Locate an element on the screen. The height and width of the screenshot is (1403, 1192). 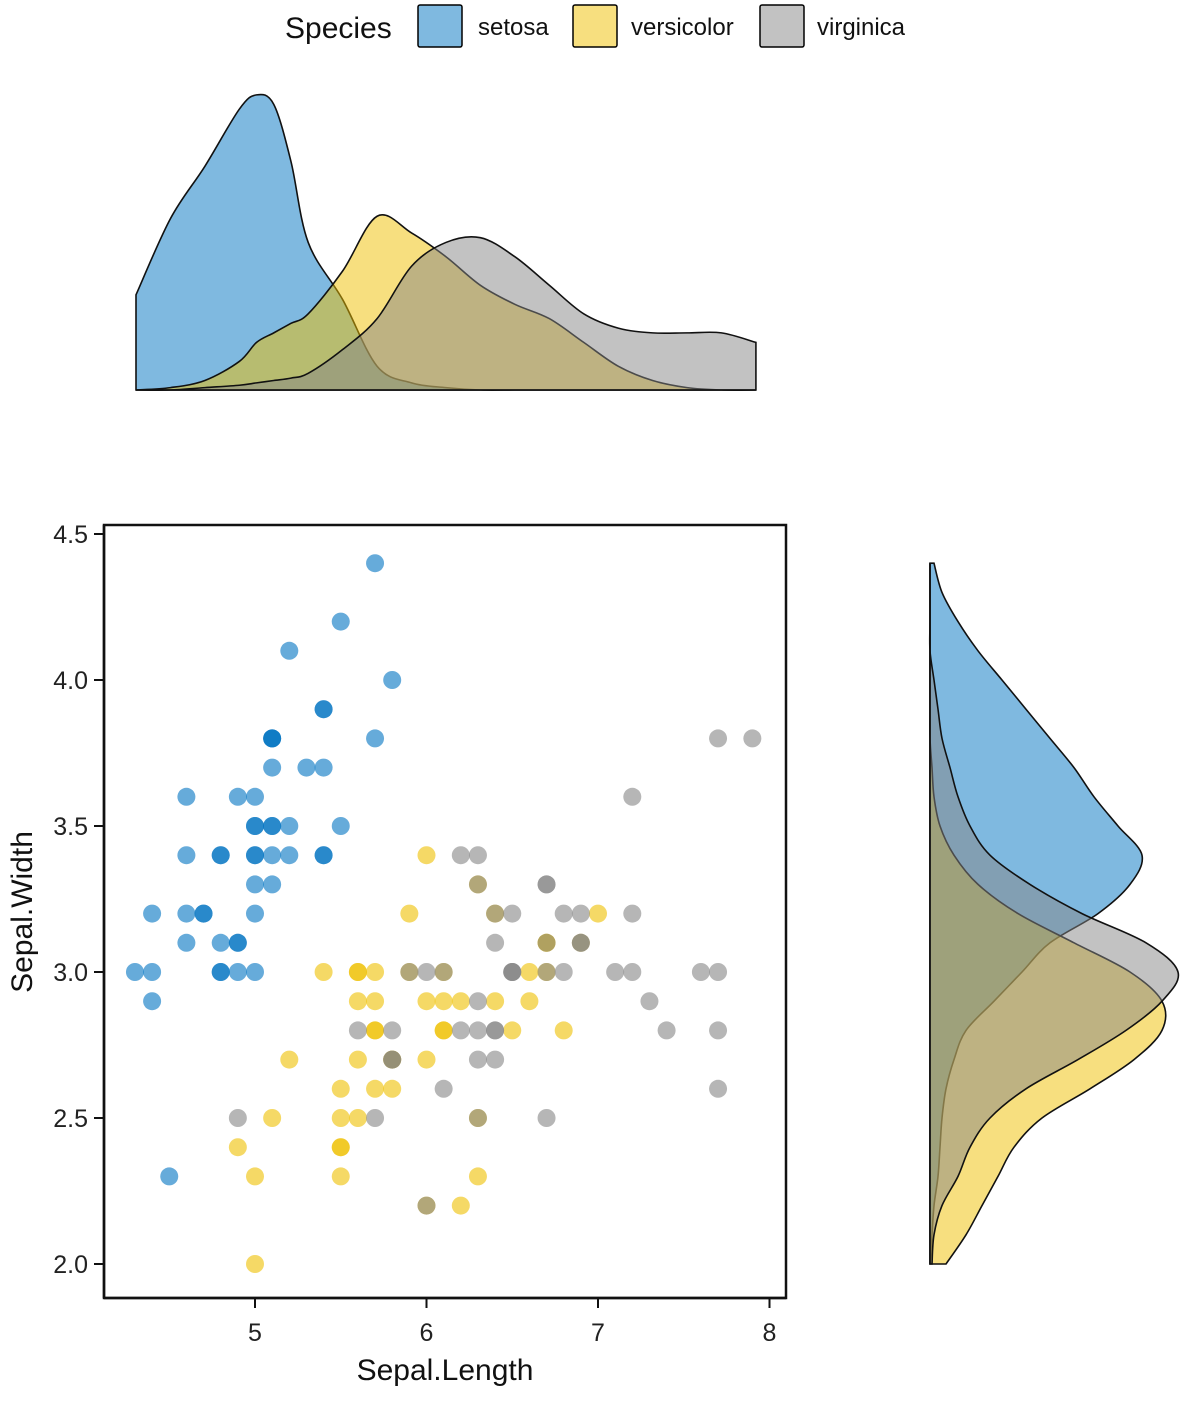
y-axis-title: Sepal.Width is located at coordinates (22, 912).